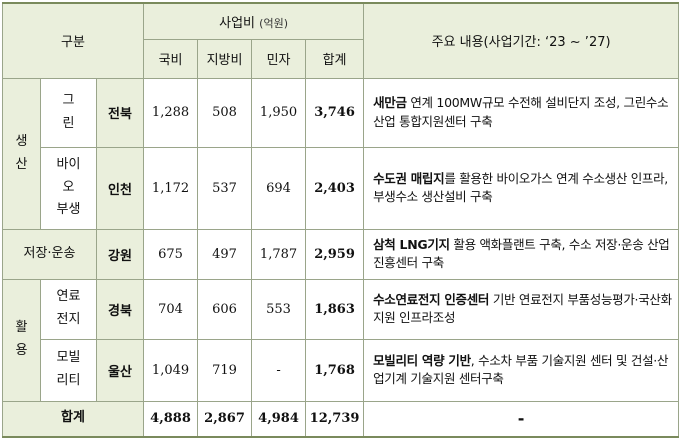 The height and width of the screenshot is (444, 680). I want to click on content-text: 를 활용한 바이오가스 연계 수소생산 인프라, 부생수소 생산설비 구축, so click(520, 187).